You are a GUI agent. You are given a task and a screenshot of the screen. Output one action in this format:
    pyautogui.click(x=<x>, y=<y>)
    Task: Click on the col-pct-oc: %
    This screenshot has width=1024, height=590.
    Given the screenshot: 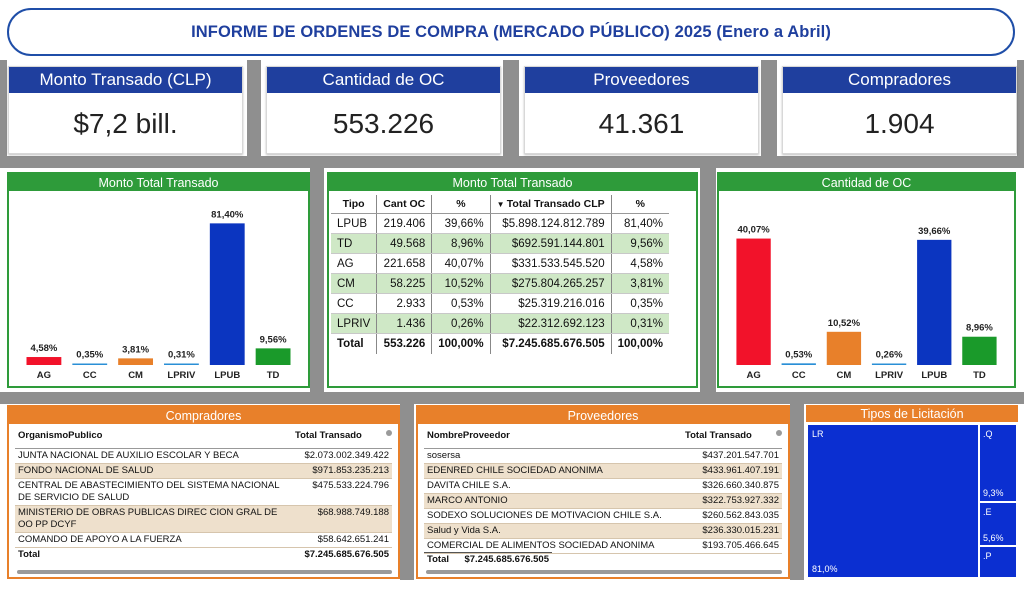 What is the action you would take?
    pyautogui.click(x=461, y=204)
    